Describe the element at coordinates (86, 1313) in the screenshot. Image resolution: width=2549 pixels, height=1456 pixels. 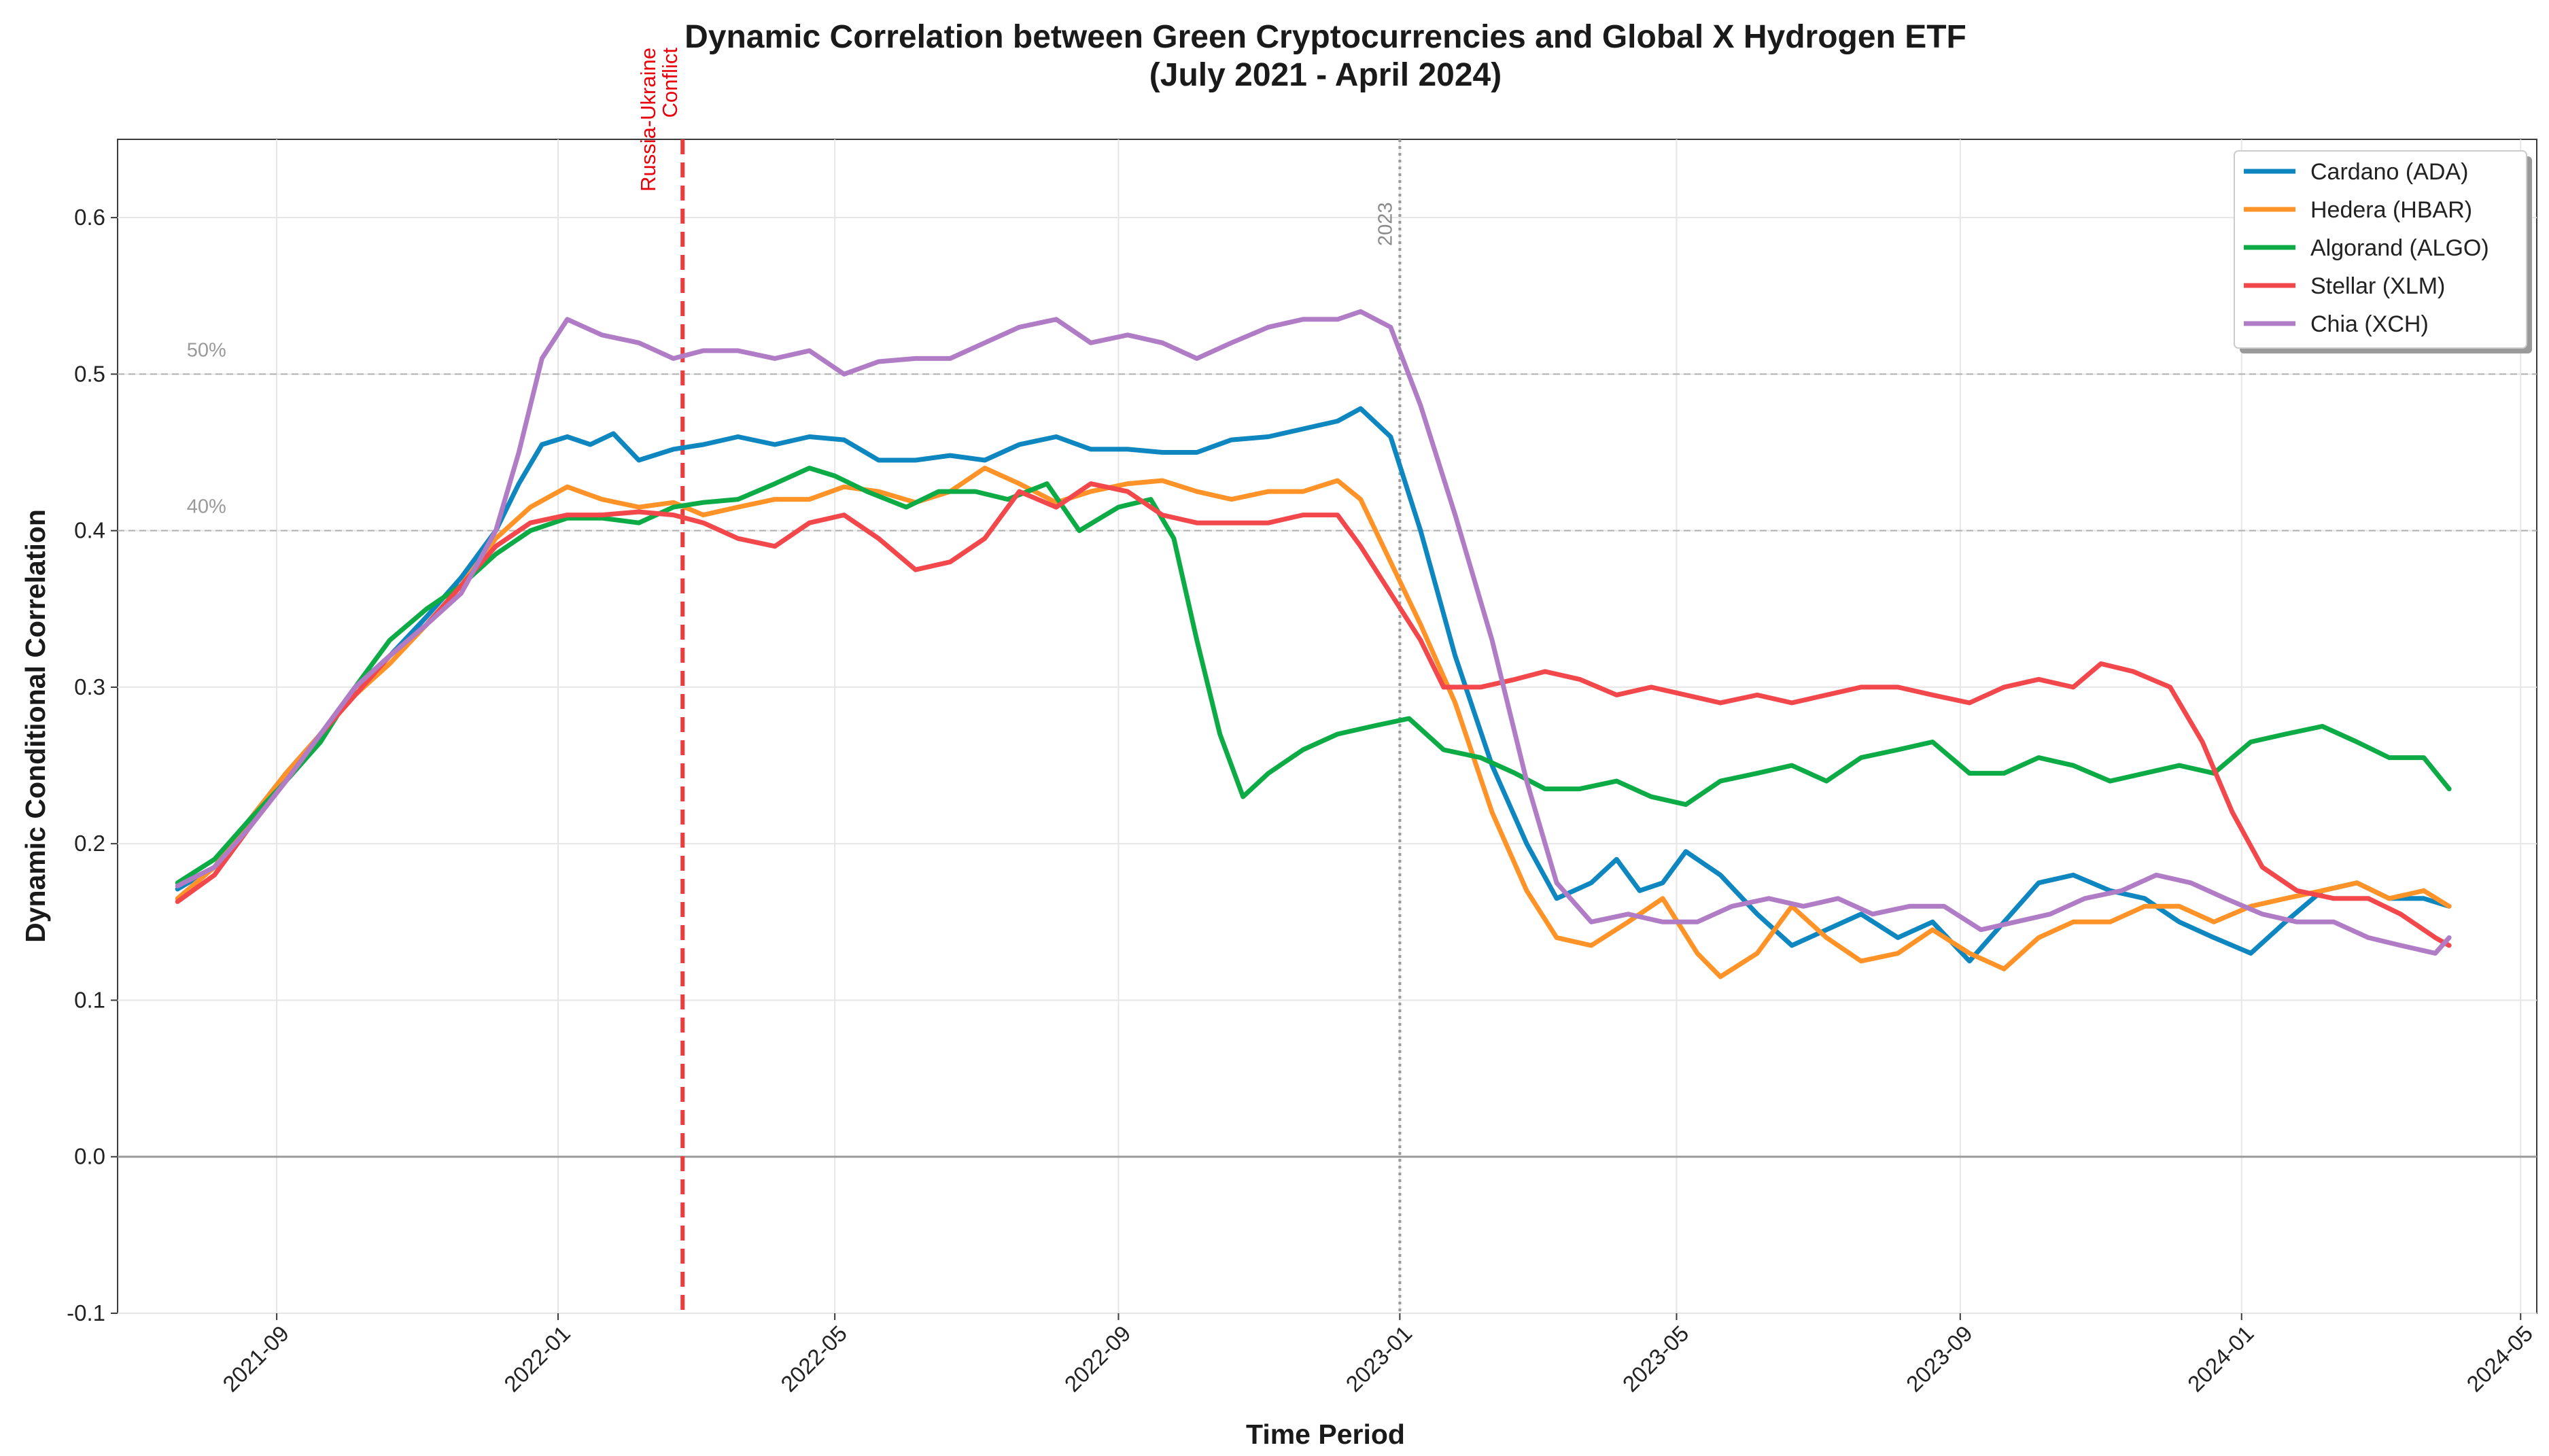
I see `y-tick-label: -0.1` at that location.